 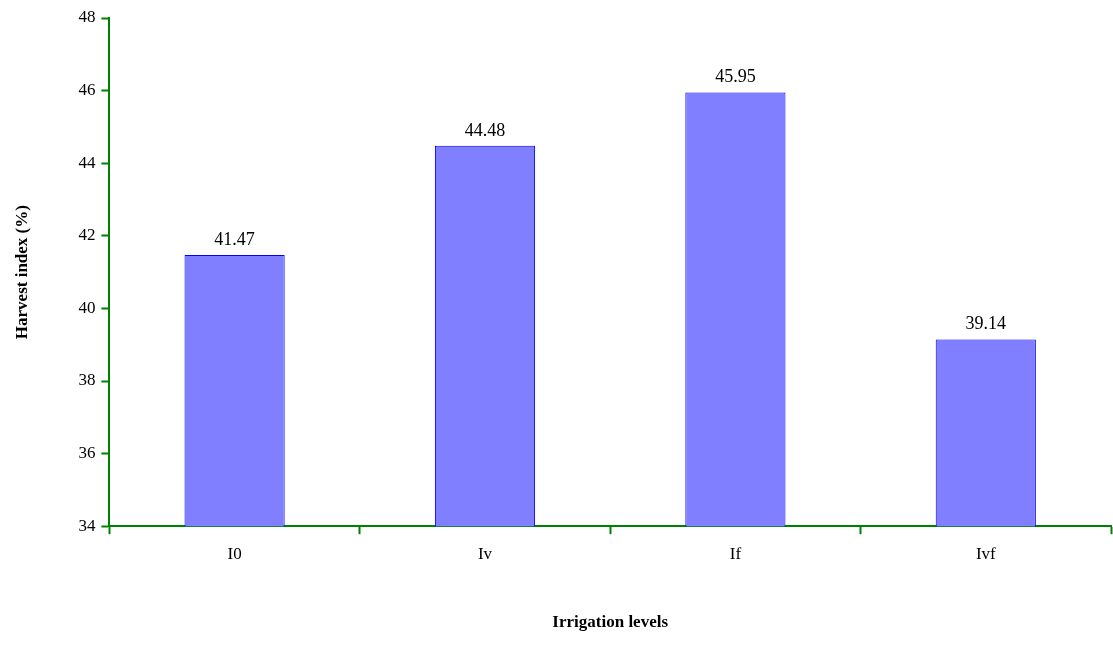 I want to click on data-label: 44.48, so click(x=485, y=129).